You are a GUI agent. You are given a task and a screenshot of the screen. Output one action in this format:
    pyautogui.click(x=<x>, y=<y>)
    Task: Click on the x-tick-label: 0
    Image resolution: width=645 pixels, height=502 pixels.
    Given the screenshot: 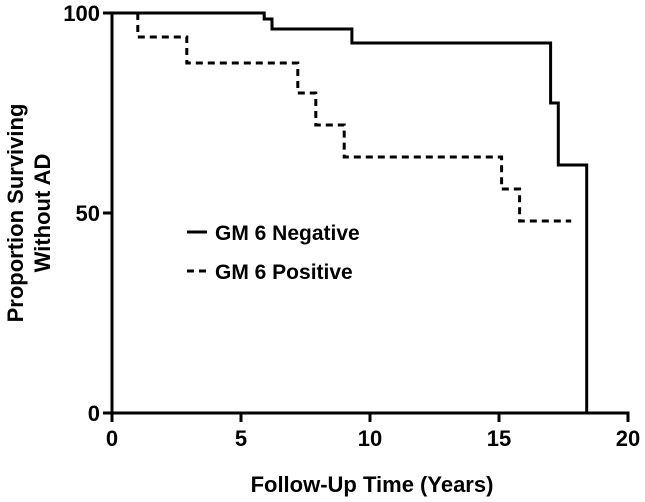 What is the action you would take?
    pyautogui.click(x=112, y=438)
    